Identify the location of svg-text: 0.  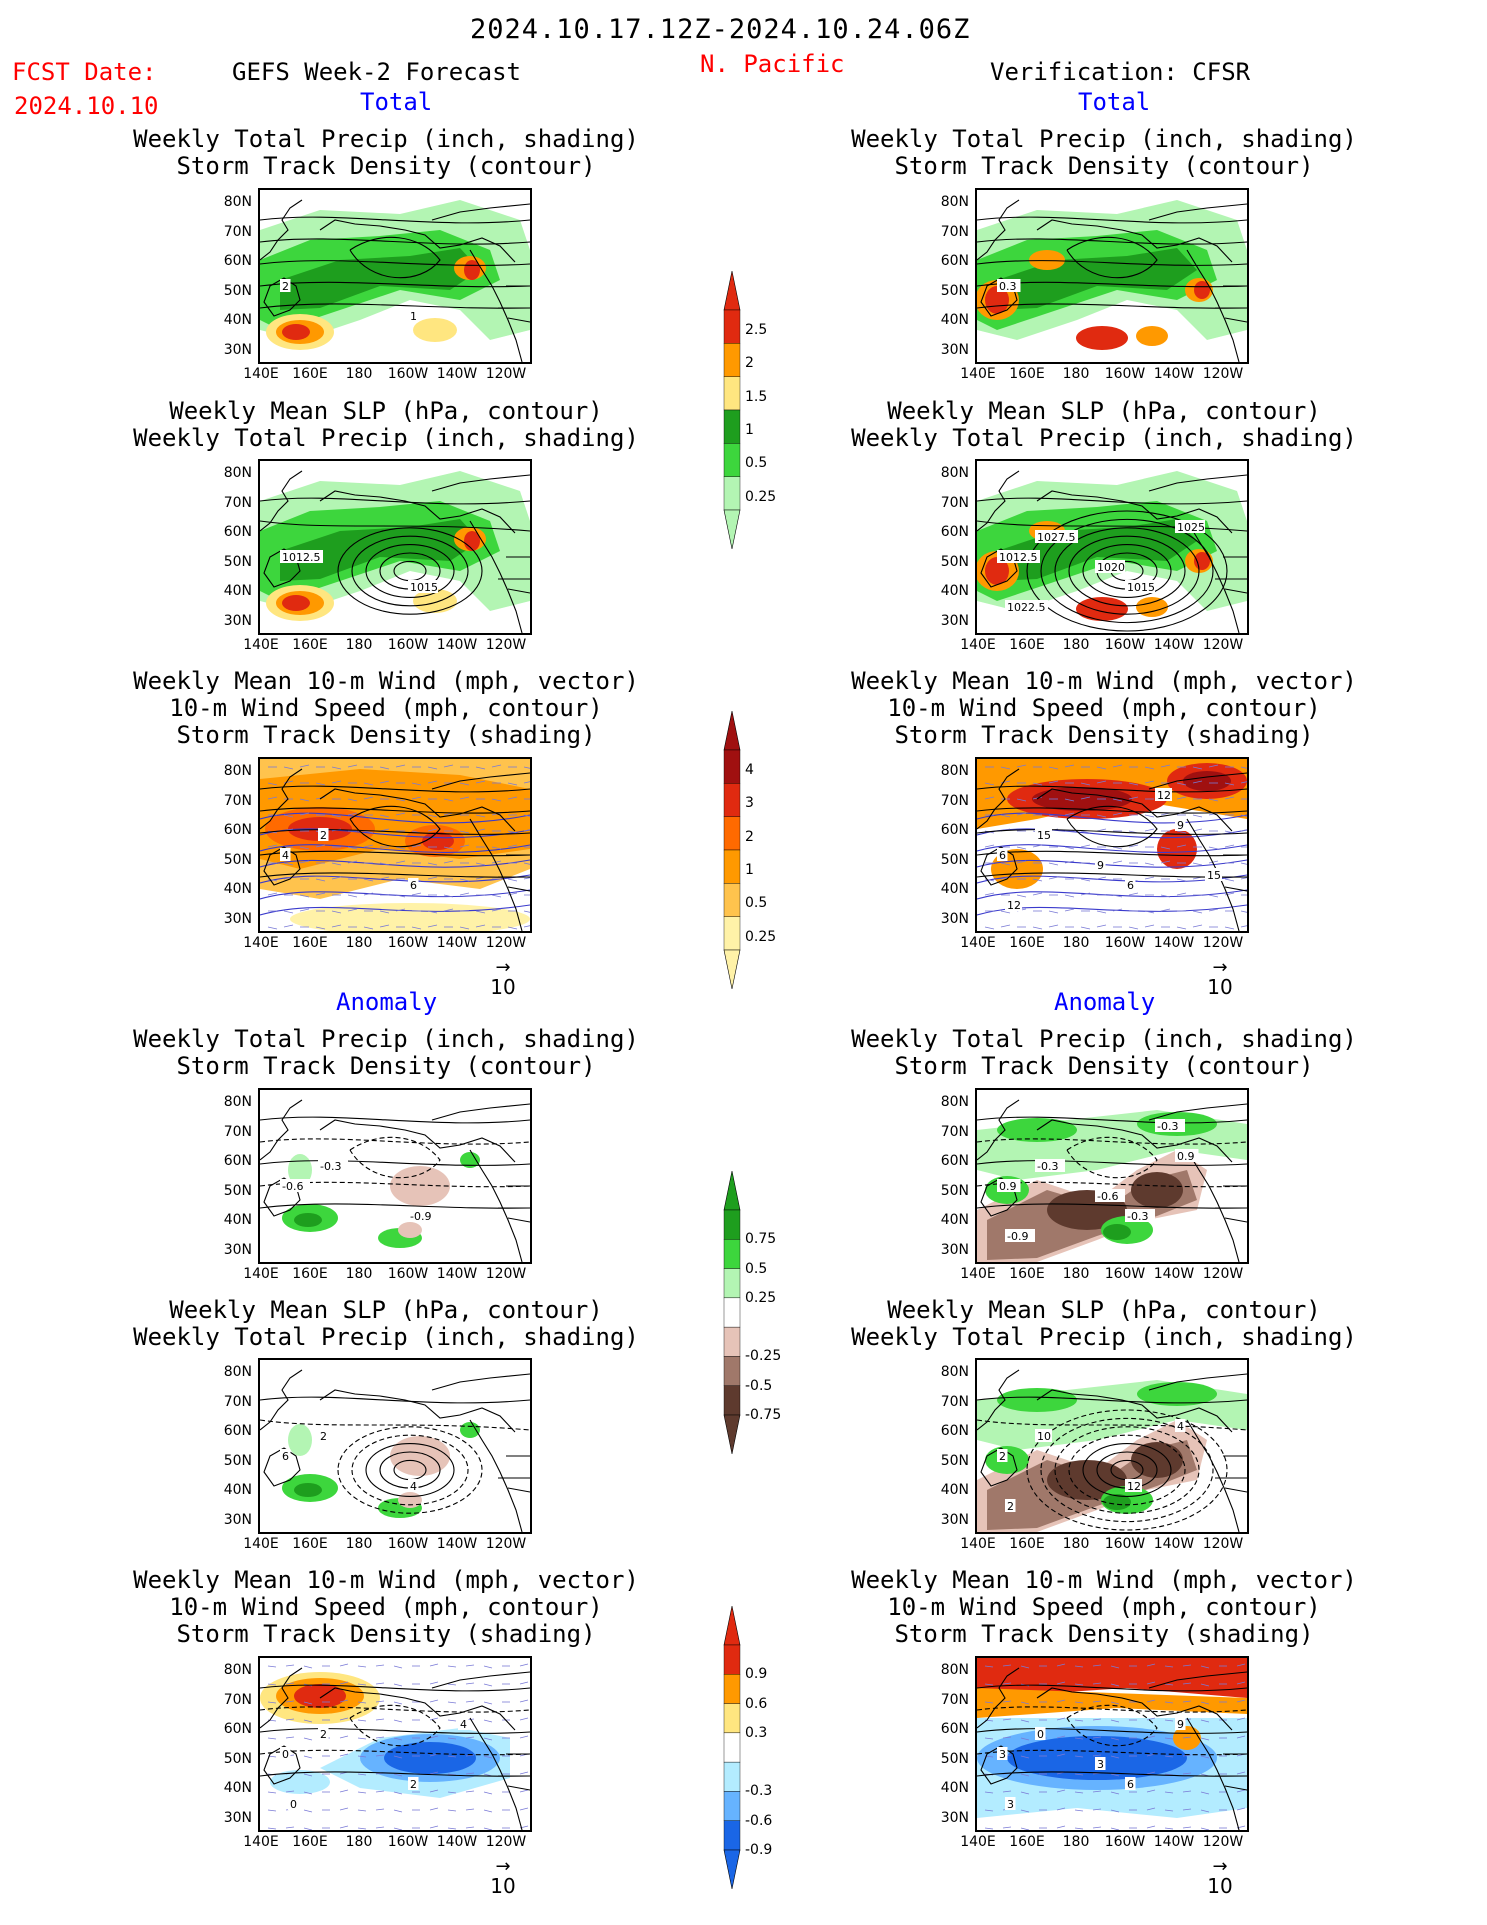
(293, 1804).